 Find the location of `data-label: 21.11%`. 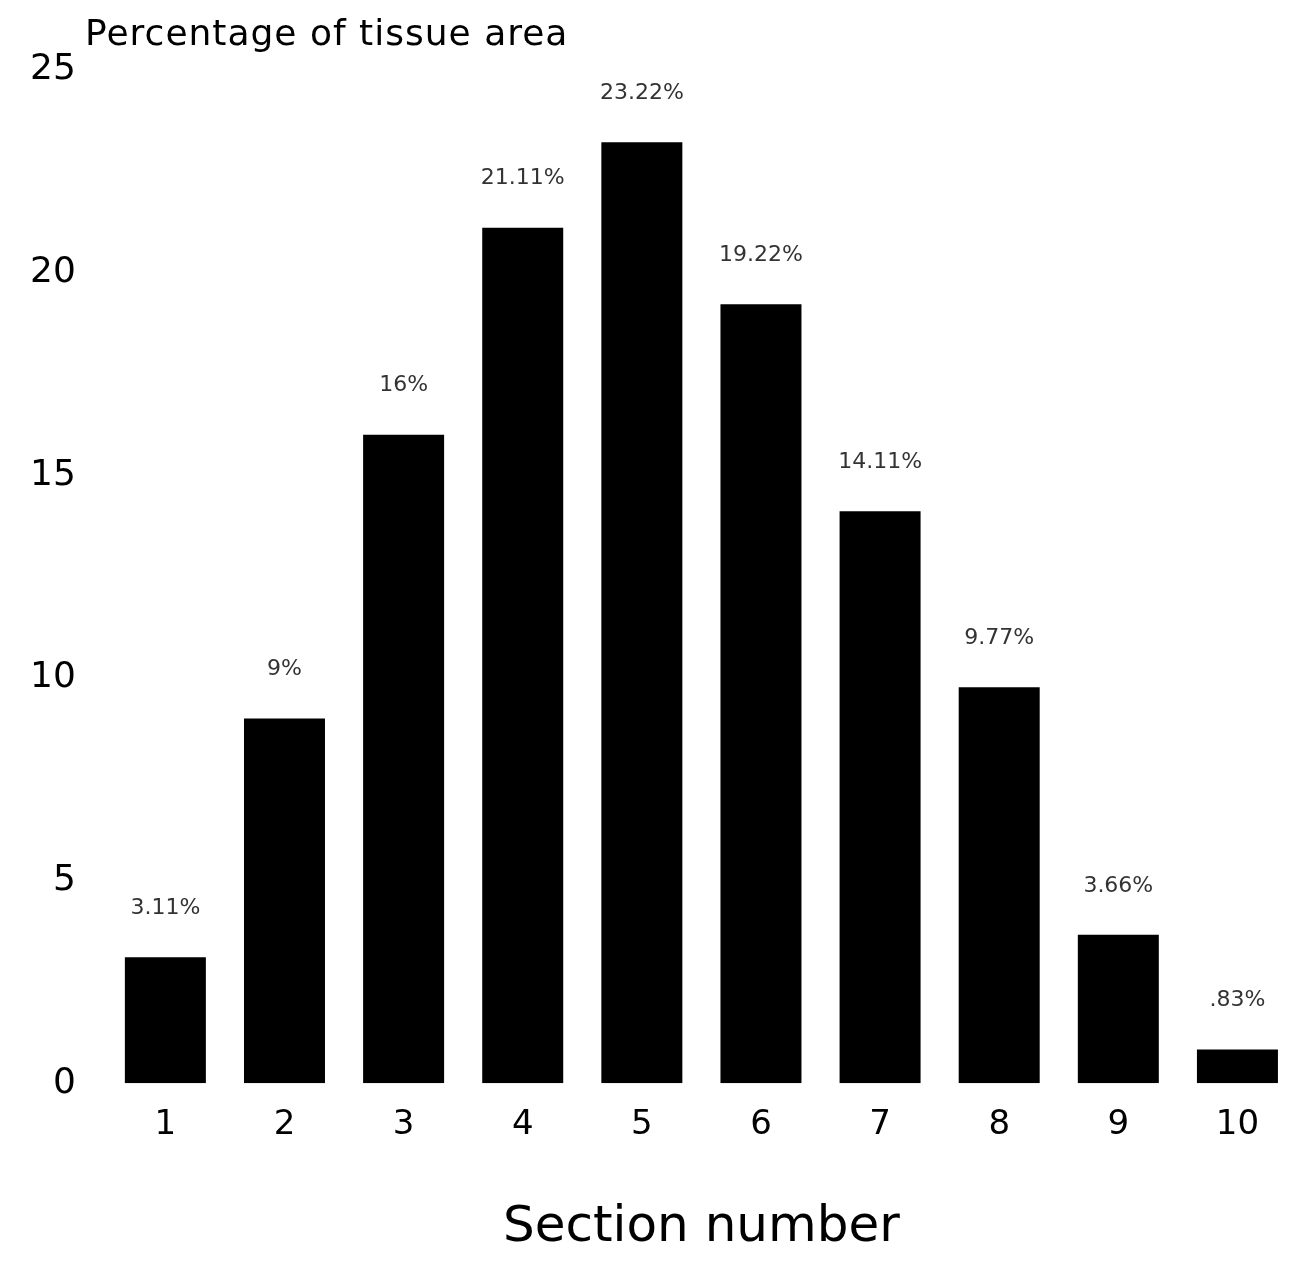

data-label: 21.11% is located at coordinates (522, 177).